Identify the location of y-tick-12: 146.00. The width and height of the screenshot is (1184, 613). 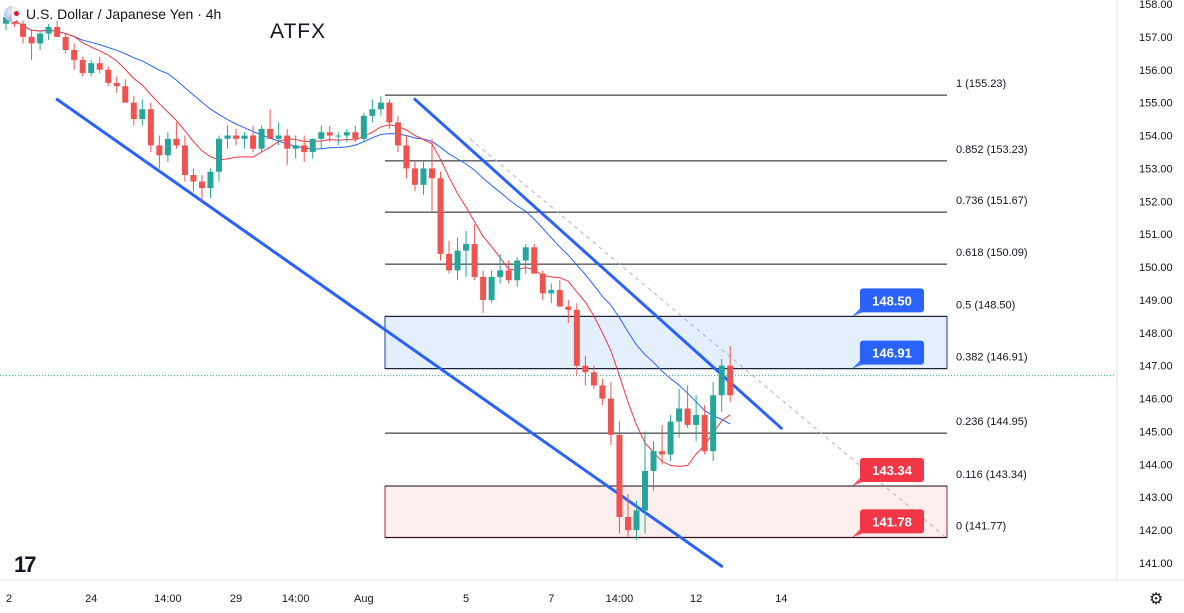
(1156, 400).